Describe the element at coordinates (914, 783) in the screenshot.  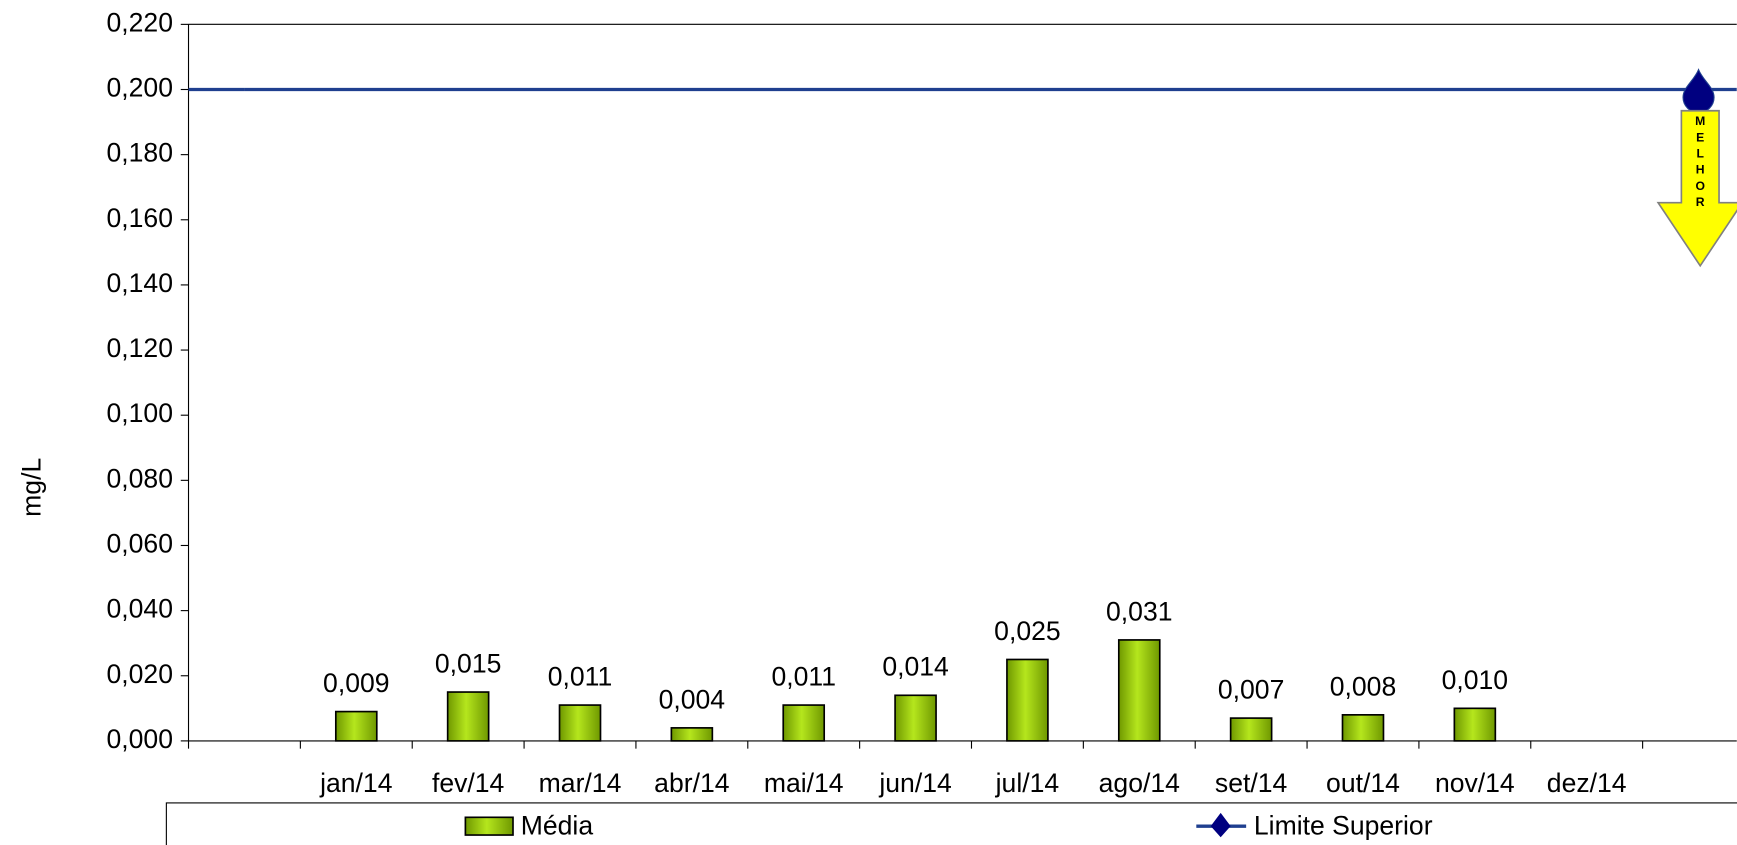
I see `x-tick-label: jun/14` at that location.